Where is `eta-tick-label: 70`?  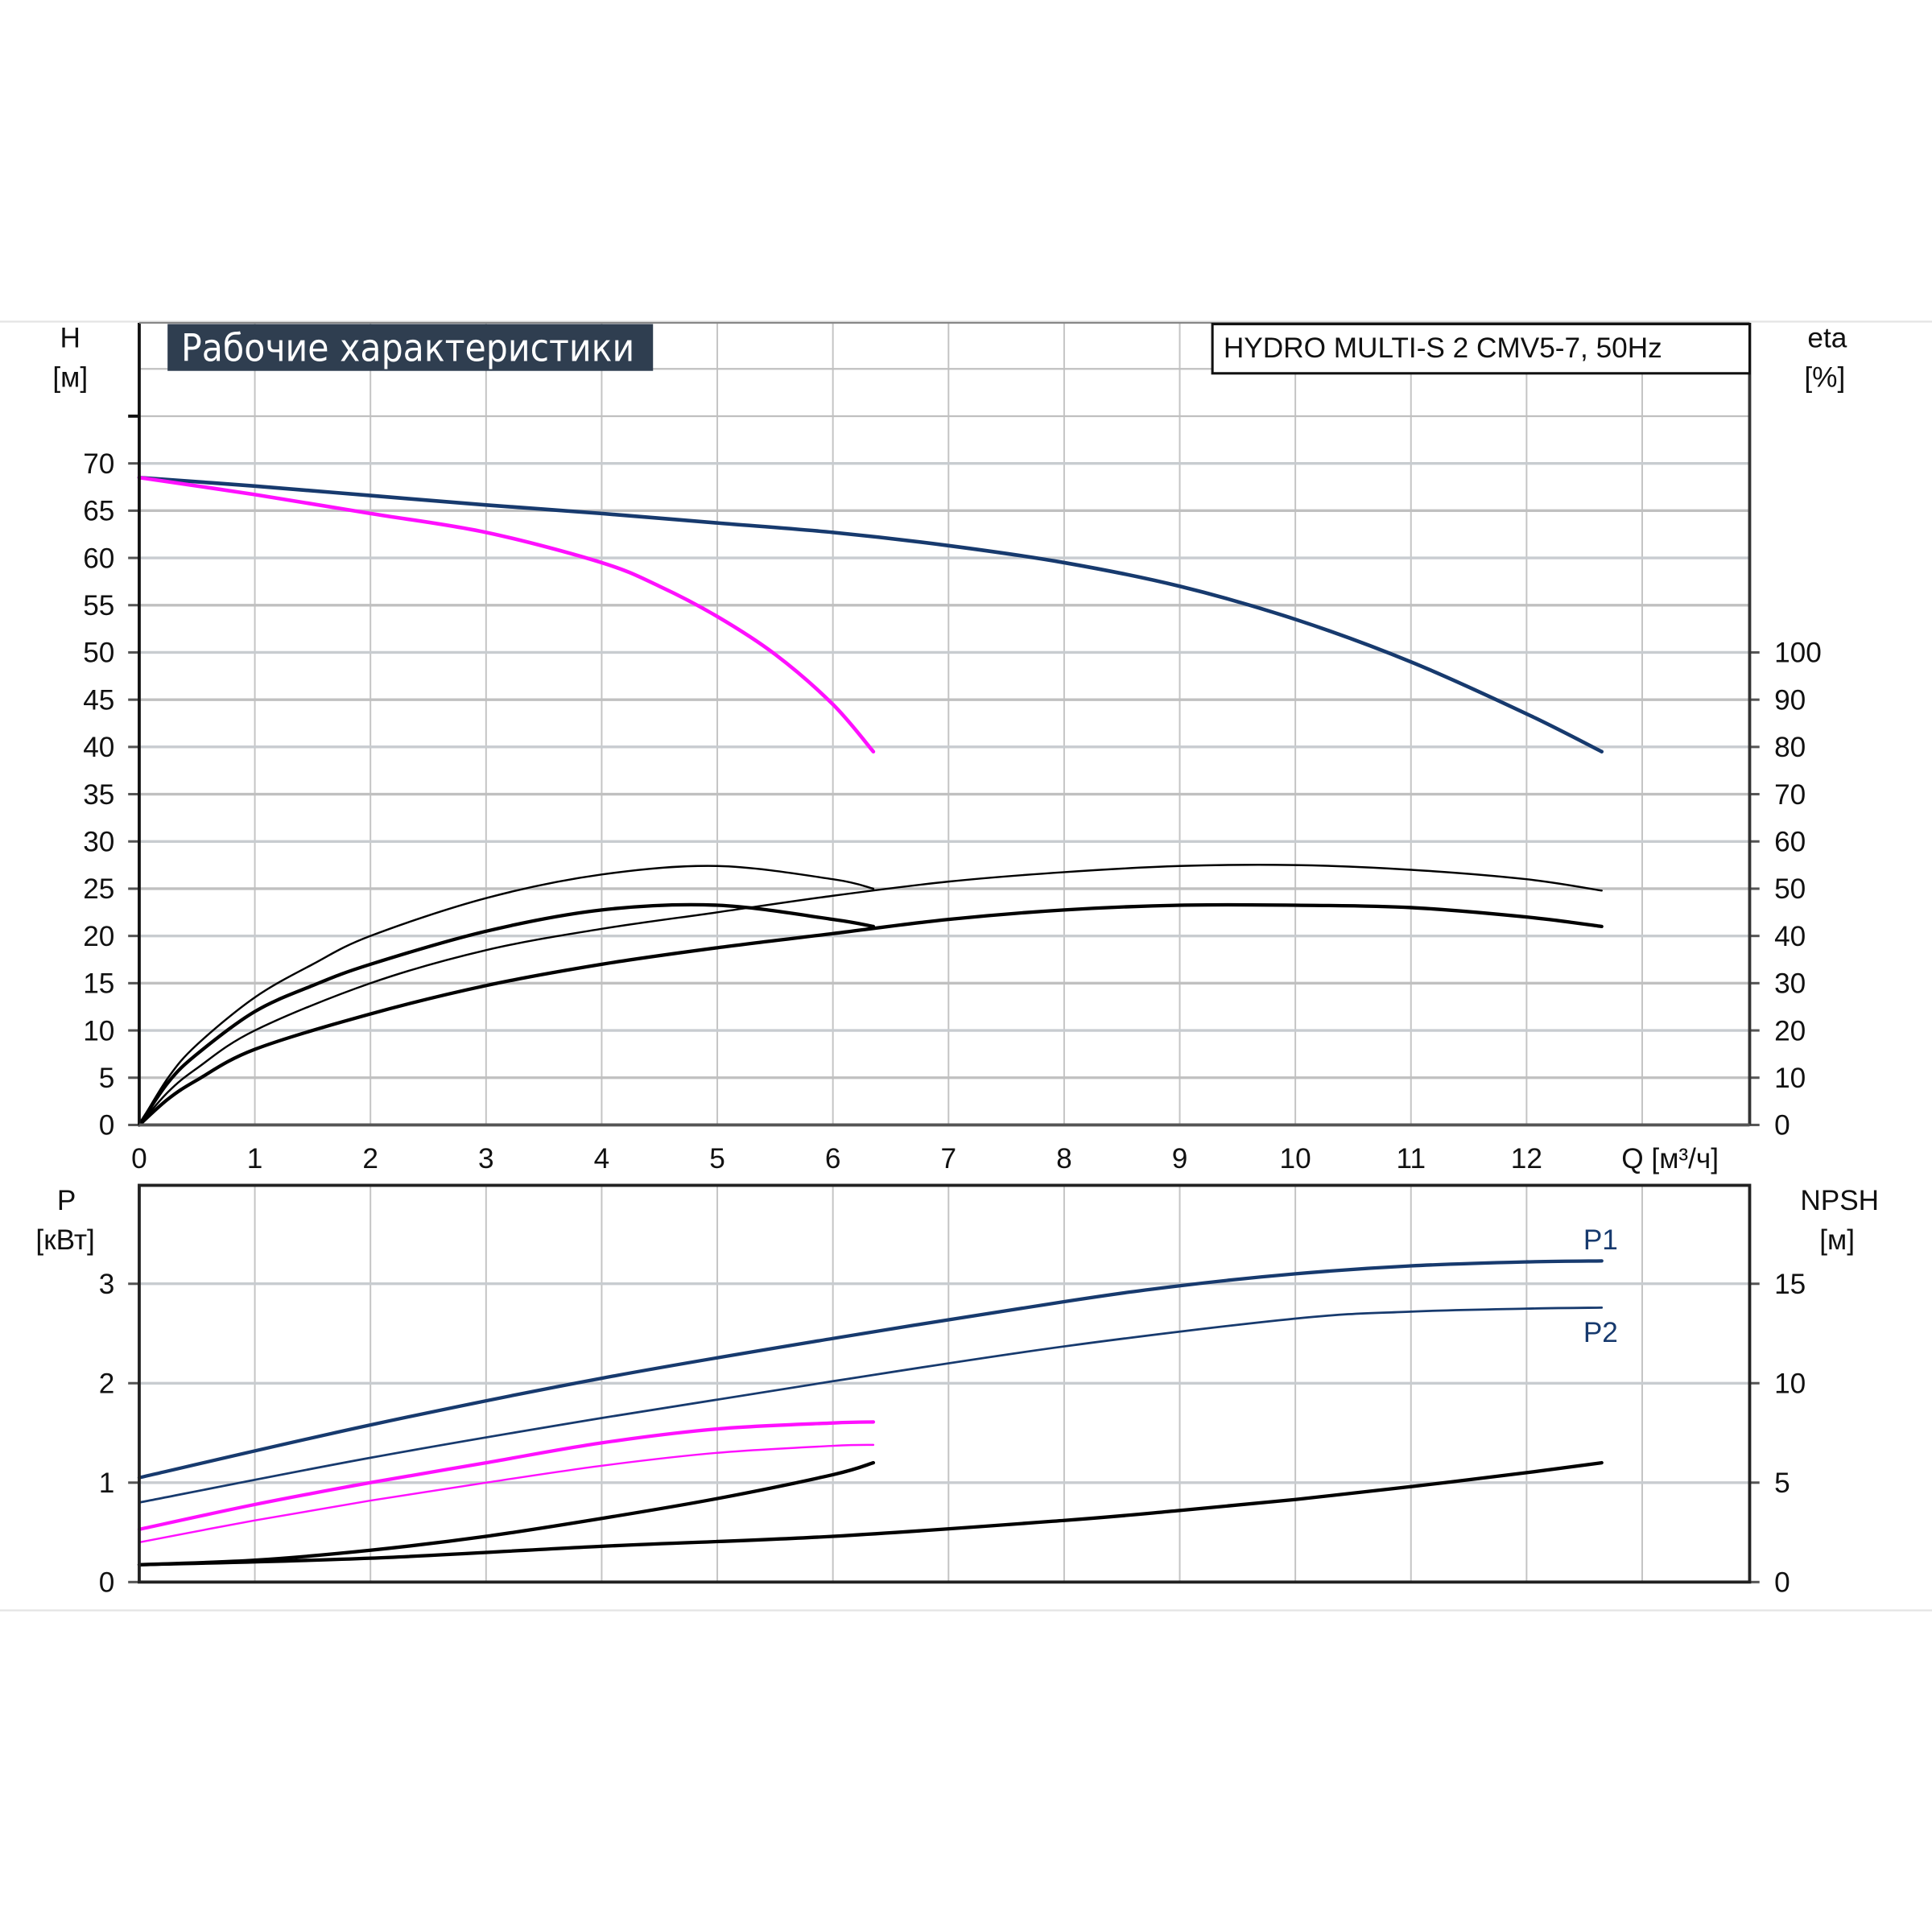 eta-tick-label: 70 is located at coordinates (1790, 795).